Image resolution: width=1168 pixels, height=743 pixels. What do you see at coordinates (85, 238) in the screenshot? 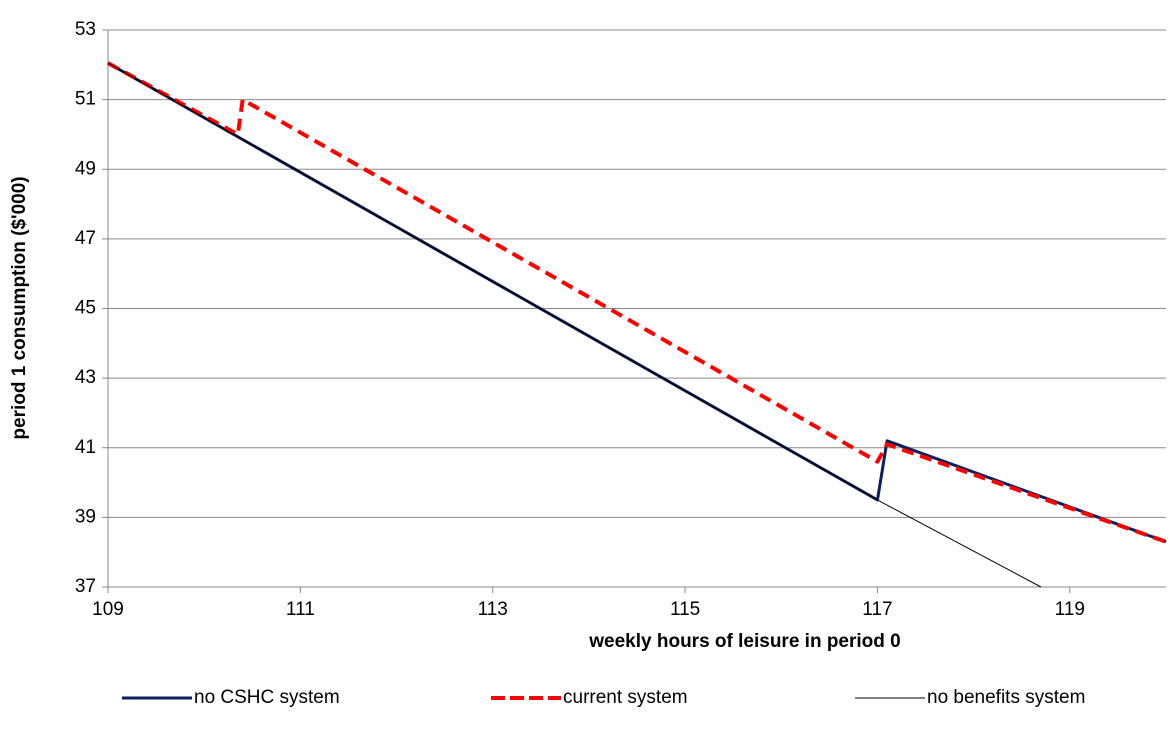
I see `y-tick-label: 47` at bounding box center [85, 238].